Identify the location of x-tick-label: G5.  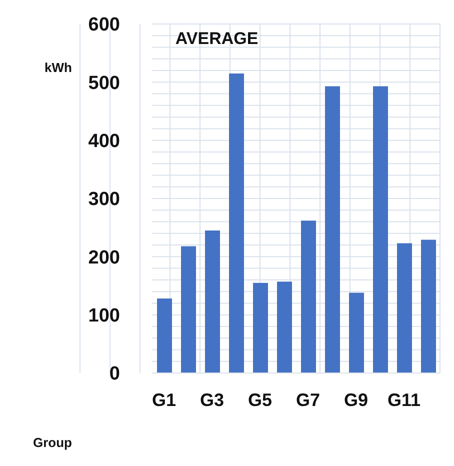
(260, 400).